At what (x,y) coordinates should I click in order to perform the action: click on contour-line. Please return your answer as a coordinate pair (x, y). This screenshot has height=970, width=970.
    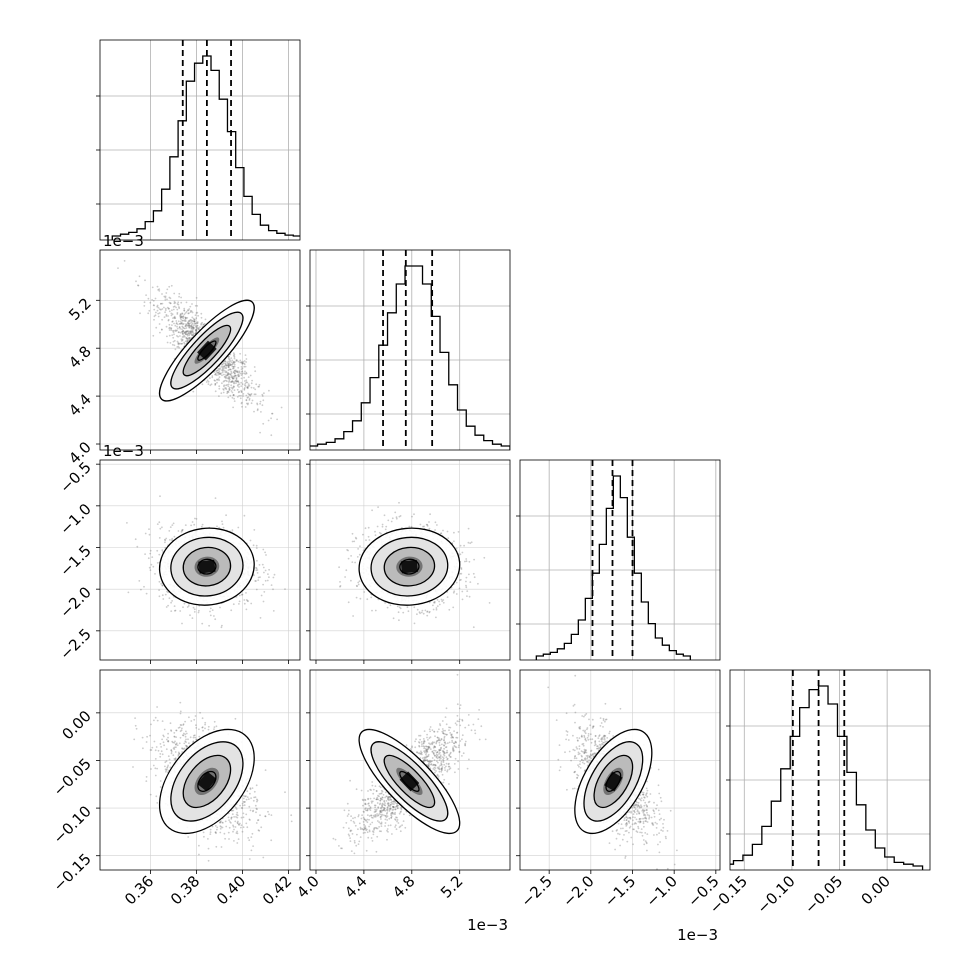
    Looking at the image, I should click on (207, 350).